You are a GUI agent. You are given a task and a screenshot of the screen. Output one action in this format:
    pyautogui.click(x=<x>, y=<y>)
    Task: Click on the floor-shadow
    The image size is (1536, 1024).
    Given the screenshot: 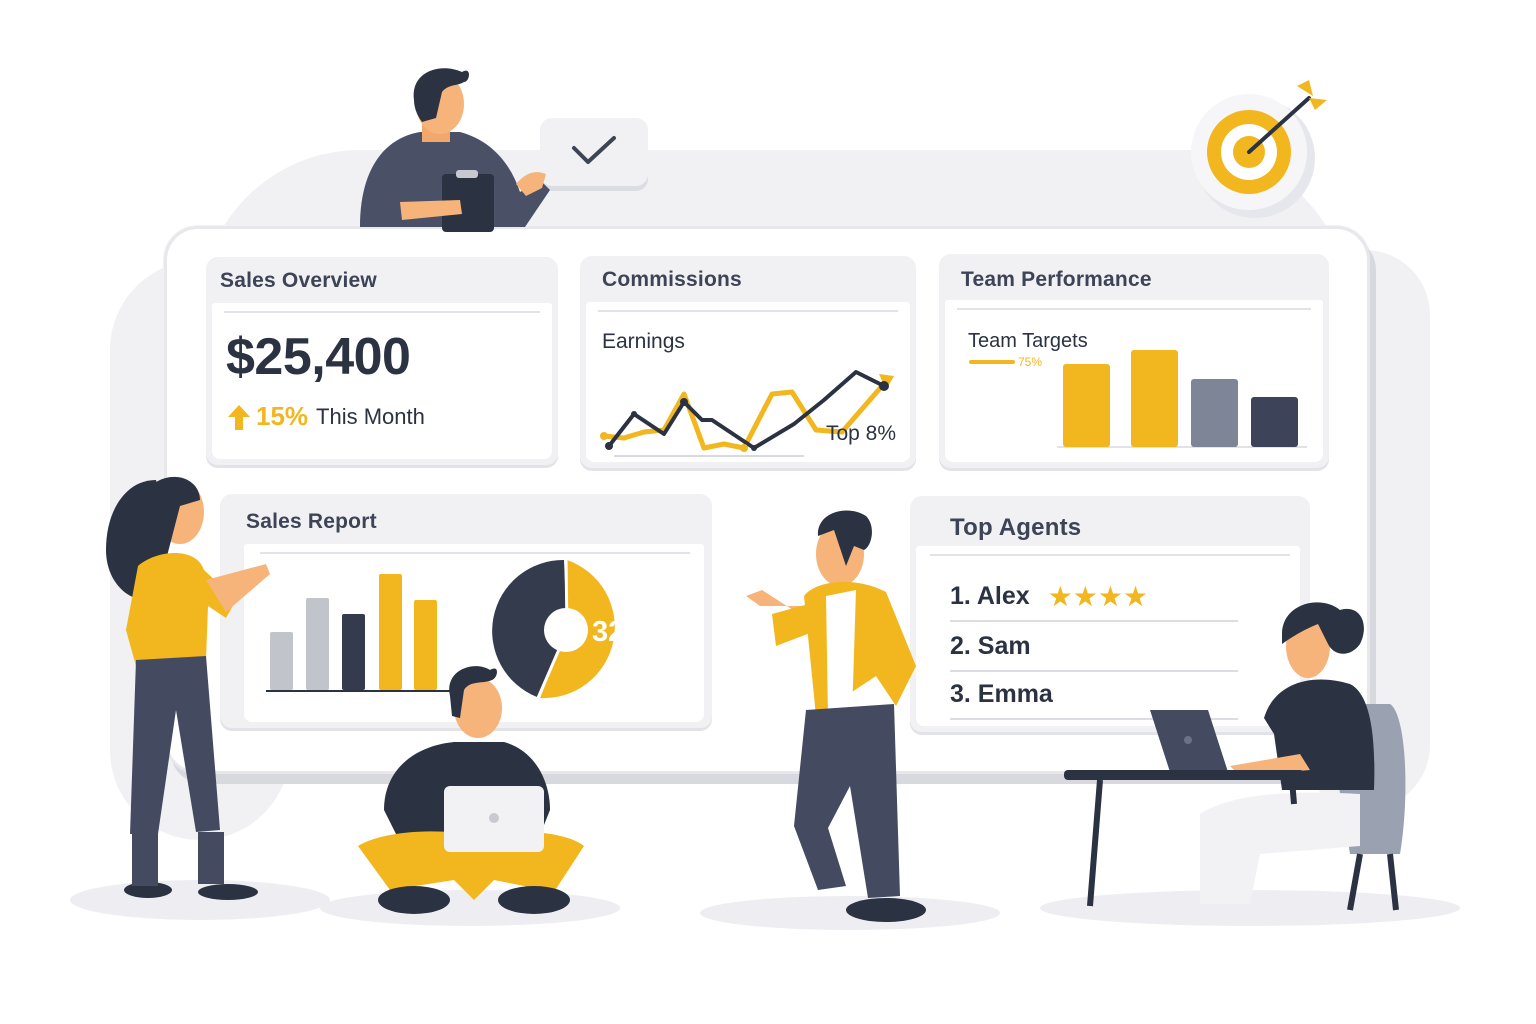 What is the action you would take?
    pyautogui.click(x=200, y=900)
    